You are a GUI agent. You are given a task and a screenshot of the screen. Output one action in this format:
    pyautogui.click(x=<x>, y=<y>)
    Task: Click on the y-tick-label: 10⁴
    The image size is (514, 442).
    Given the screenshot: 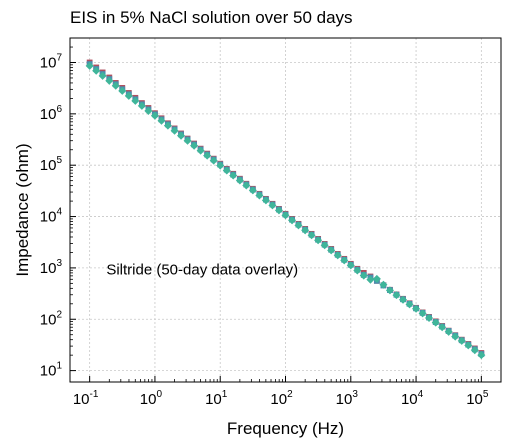 What is the action you would take?
    pyautogui.click(x=51, y=216)
    